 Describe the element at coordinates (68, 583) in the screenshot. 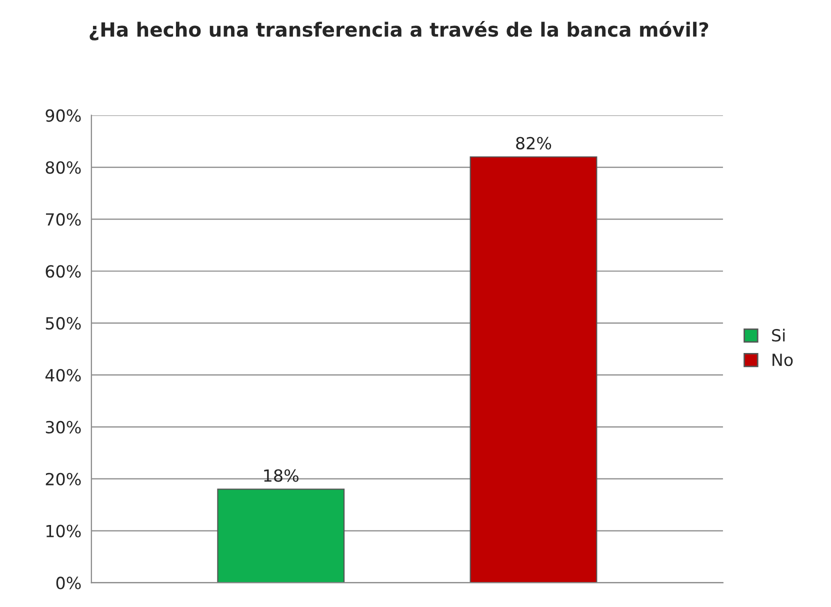

I see `y-tick-label: 0%` at that location.